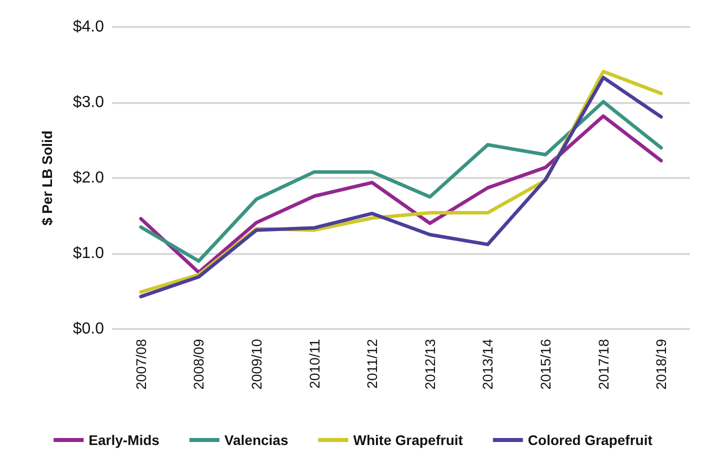 Image resolution: width=706 pixels, height=462 pixels. Describe the element at coordinates (88, 102) in the screenshot. I see `y-tick-label: $3.0` at that location.